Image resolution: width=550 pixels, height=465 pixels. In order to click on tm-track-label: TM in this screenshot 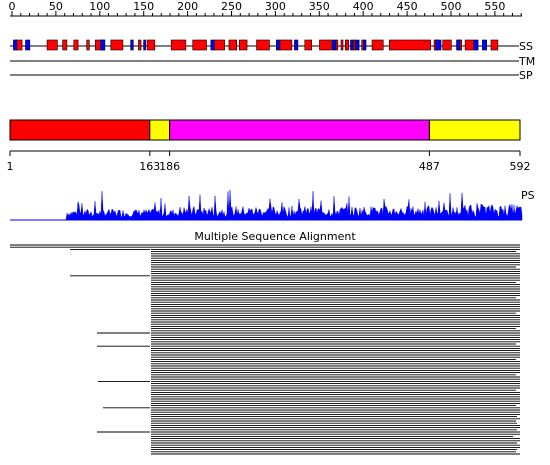, I will do `click(526, 61)`.